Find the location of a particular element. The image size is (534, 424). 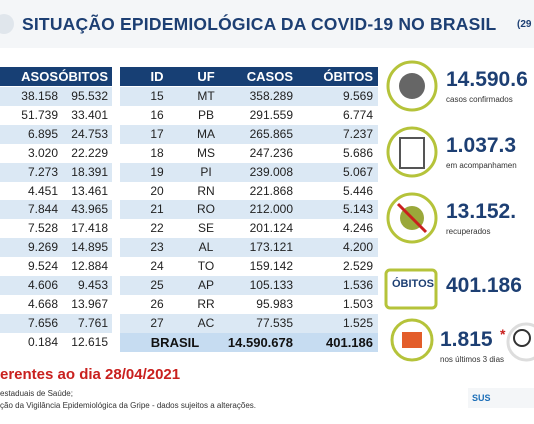

table-cell: 33.401 is located at coordinates (89, 114).